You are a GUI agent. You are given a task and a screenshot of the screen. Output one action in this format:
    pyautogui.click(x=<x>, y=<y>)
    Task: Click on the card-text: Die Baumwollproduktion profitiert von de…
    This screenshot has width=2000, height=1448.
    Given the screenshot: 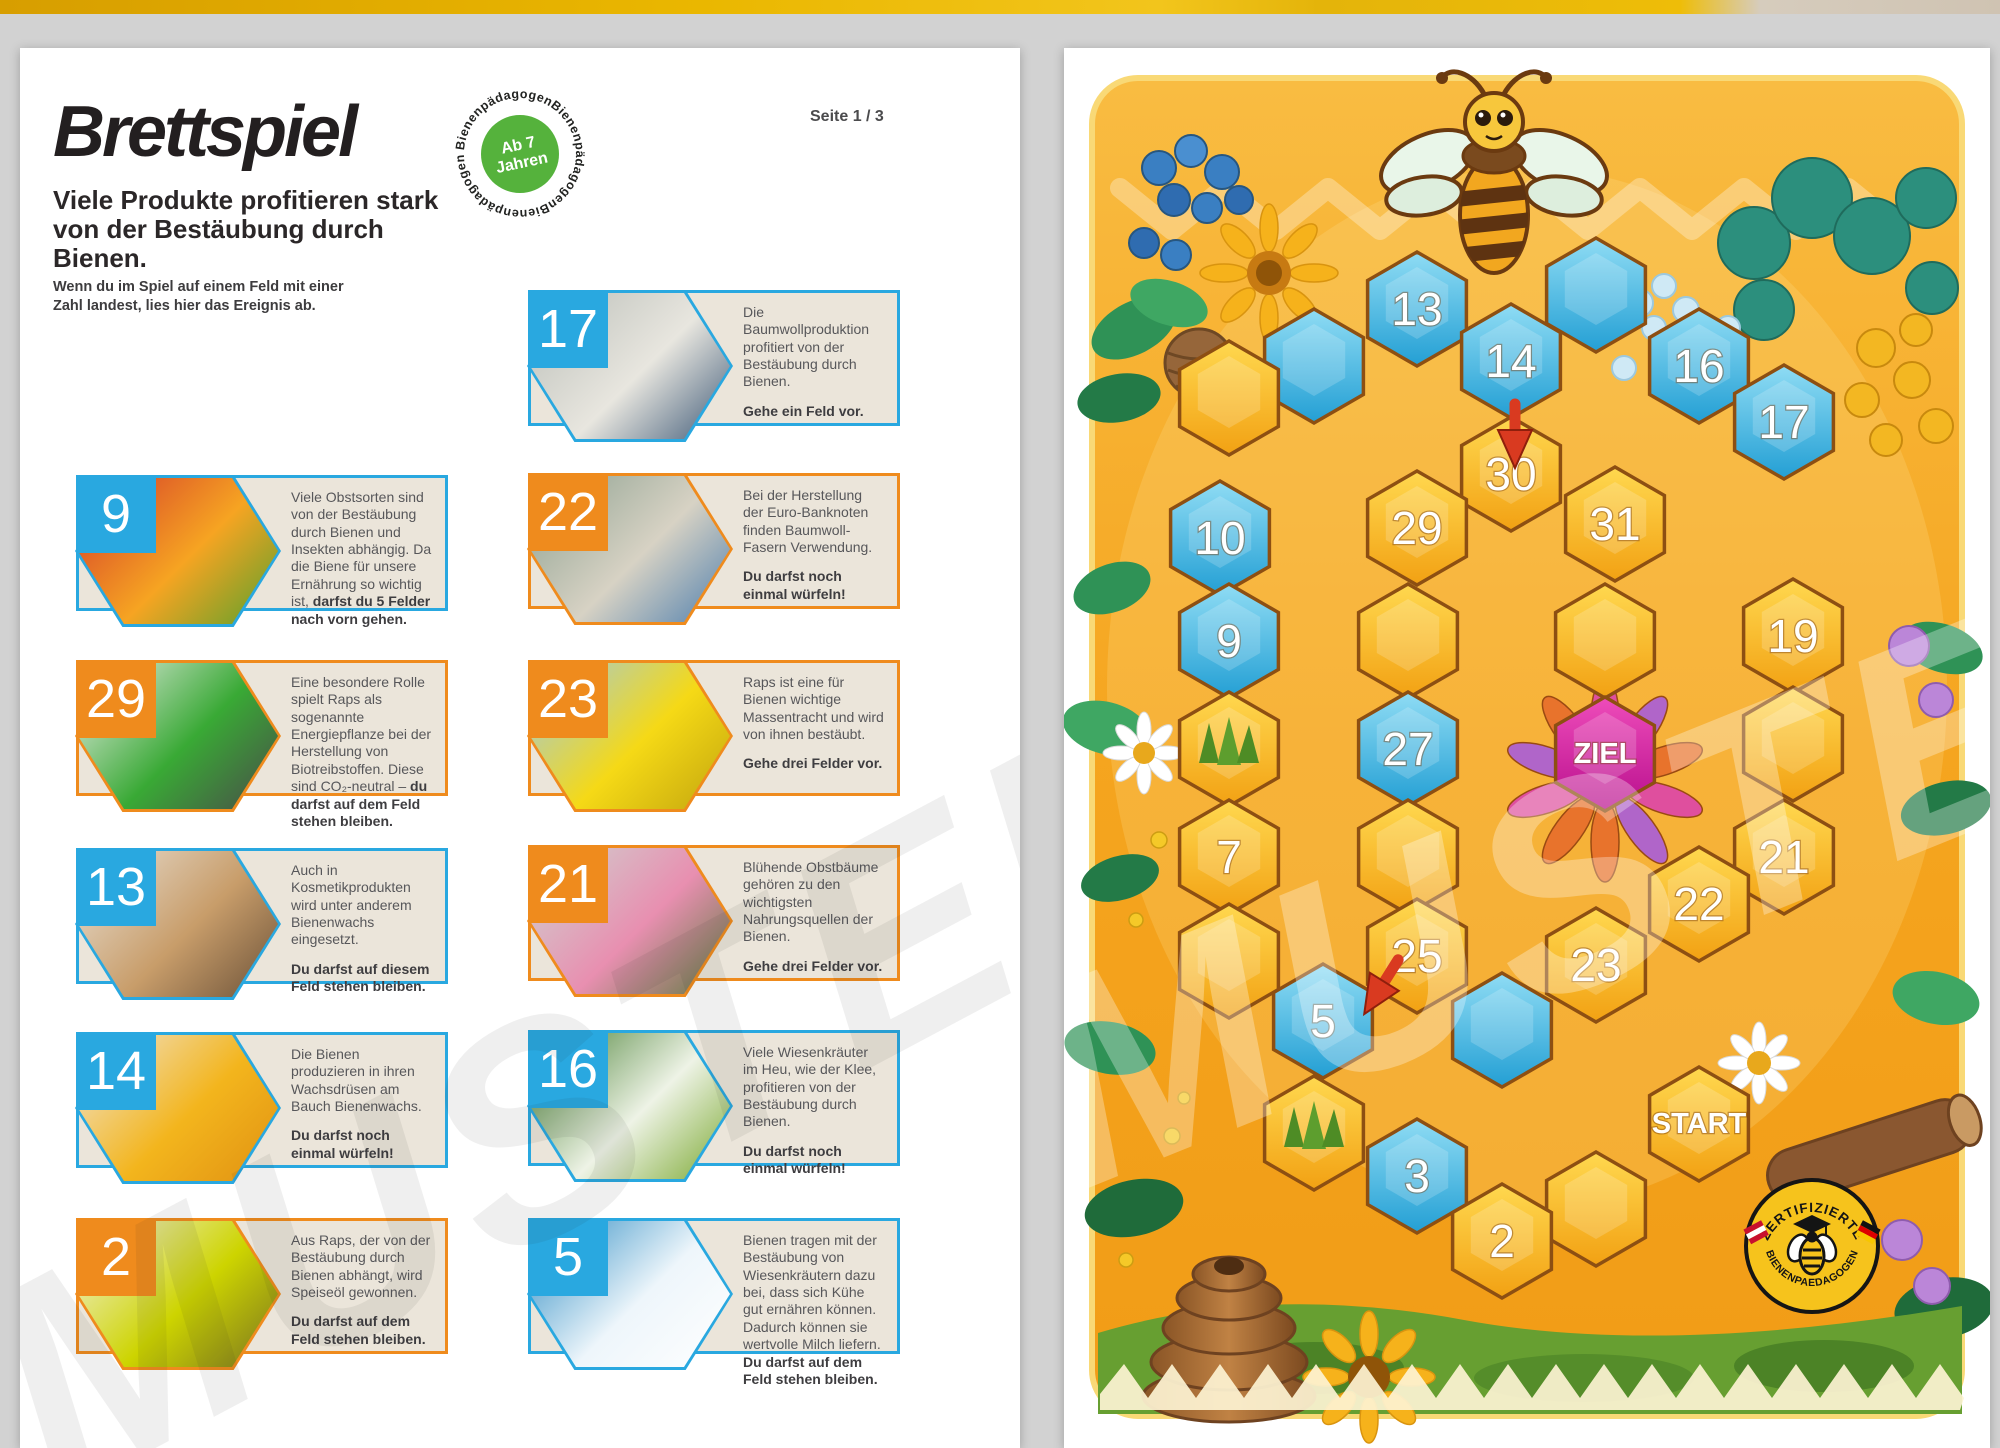 What is the action you would take?
    pyautogui.click(x=806, y=361)
    